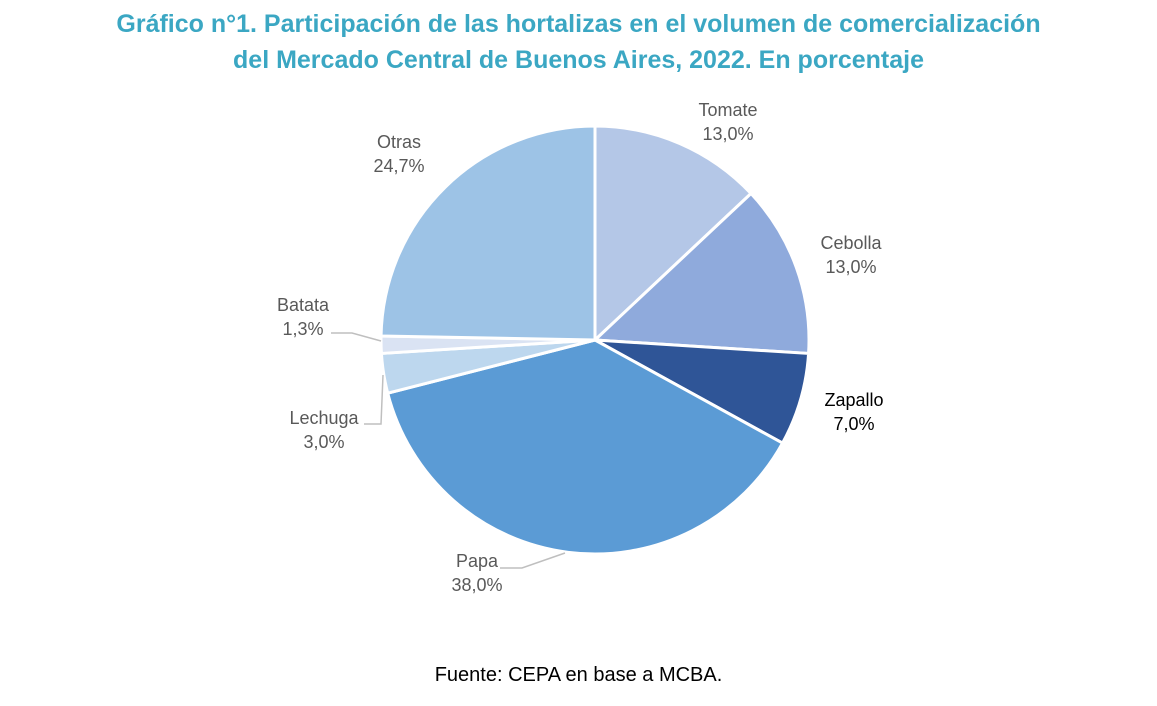 Image resolution: width=1157 pixels, height=706 pixels. What do you see at coordinates (850, 267) in the screenshot?
I see `slice-value-cebolla: 13,0%` at bounding box center [850, 267].